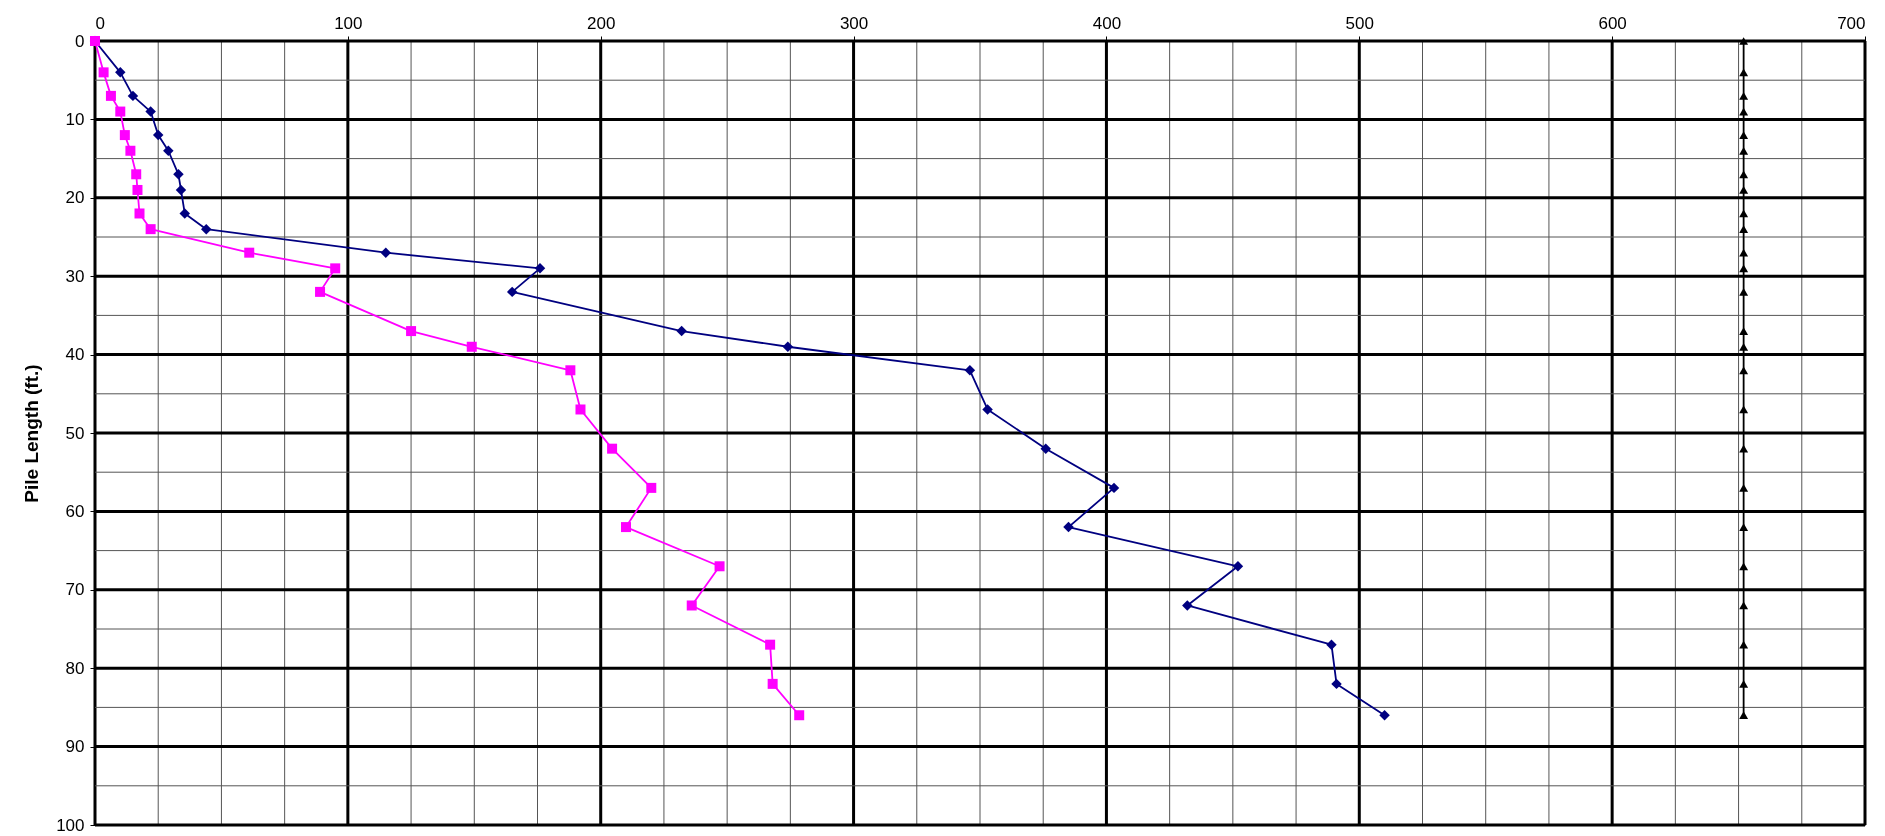  I want to click on y-tick-label: 30, so click(75, 276).